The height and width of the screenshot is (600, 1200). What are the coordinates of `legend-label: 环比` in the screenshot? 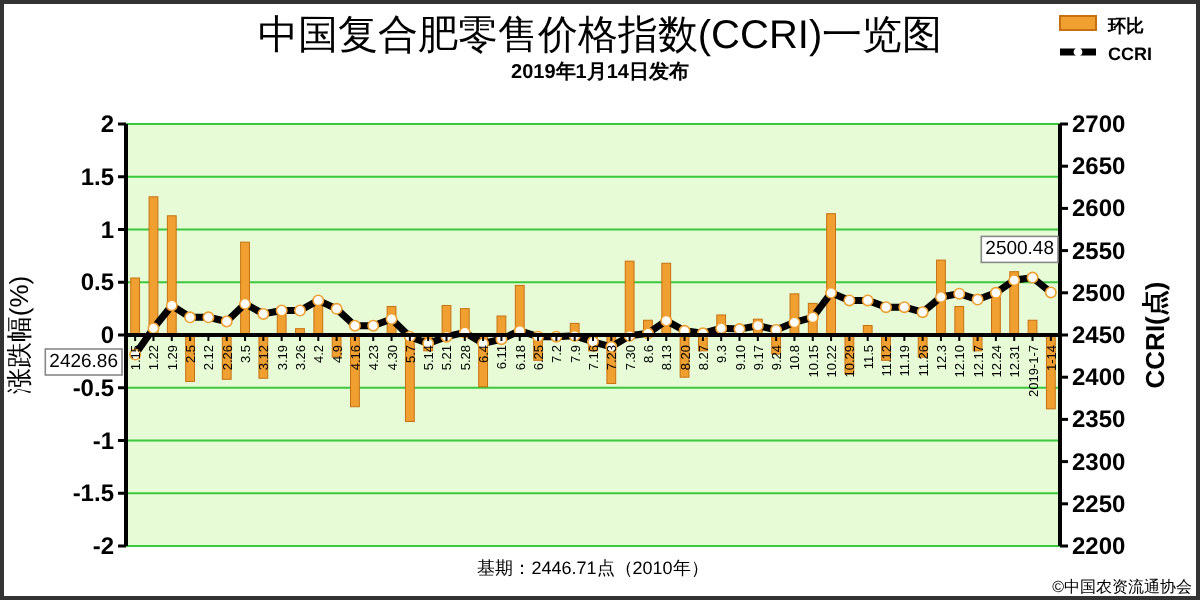 It's located at (1125, 26).